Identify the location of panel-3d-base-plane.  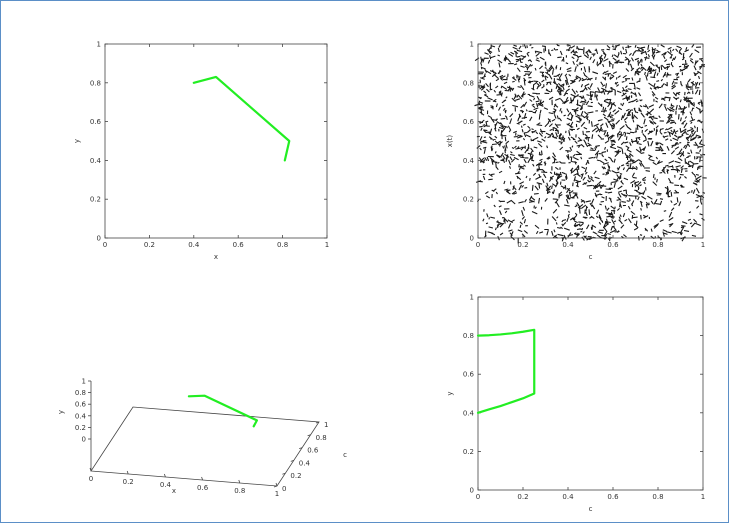
(205, 446).